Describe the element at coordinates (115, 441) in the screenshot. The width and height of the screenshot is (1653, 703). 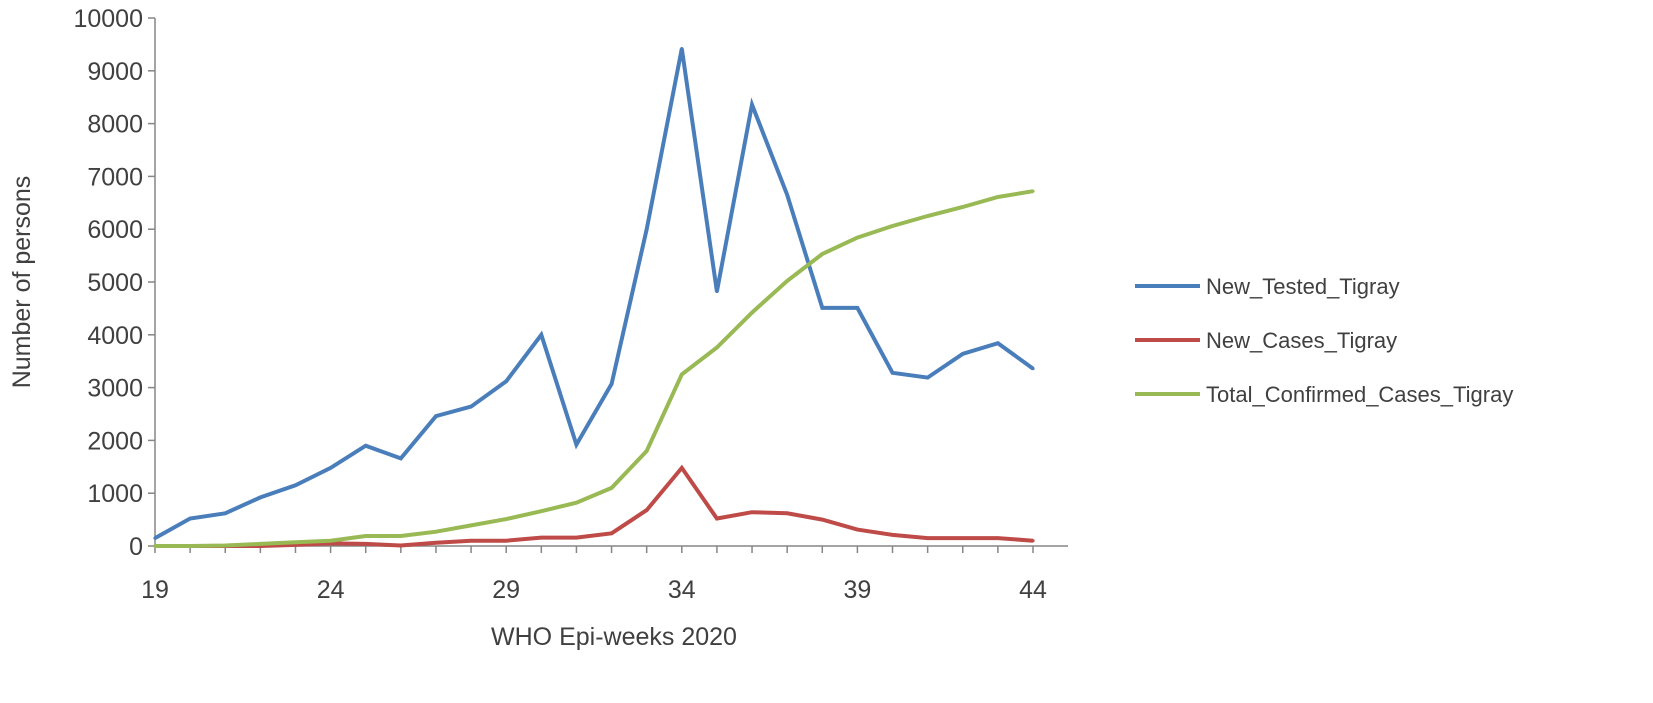
I see `y-tick-label: 2000` at that location.